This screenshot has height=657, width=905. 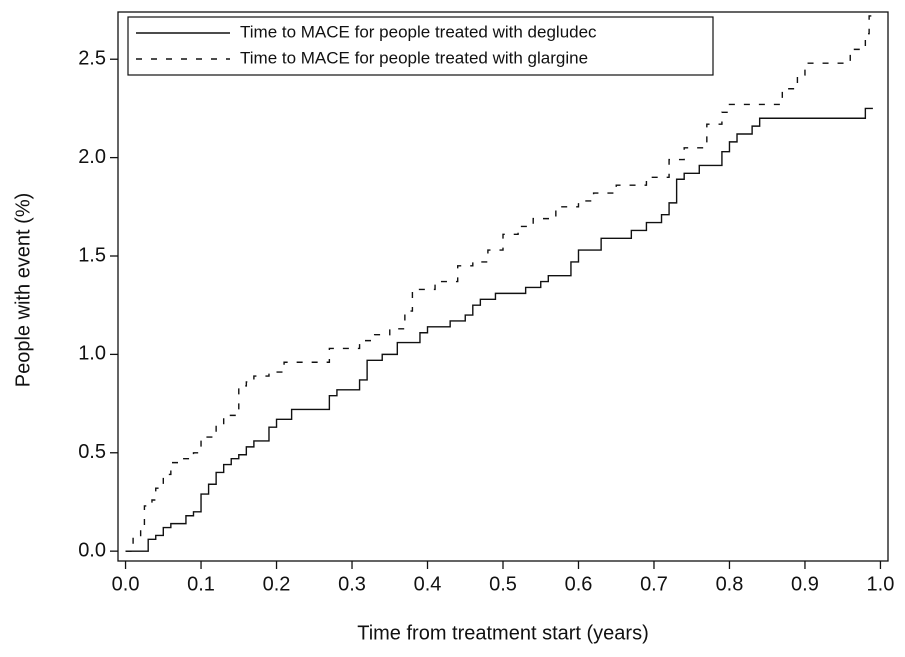 I want to click on x-tick-label: 1.0, so click(x=881, y=584).